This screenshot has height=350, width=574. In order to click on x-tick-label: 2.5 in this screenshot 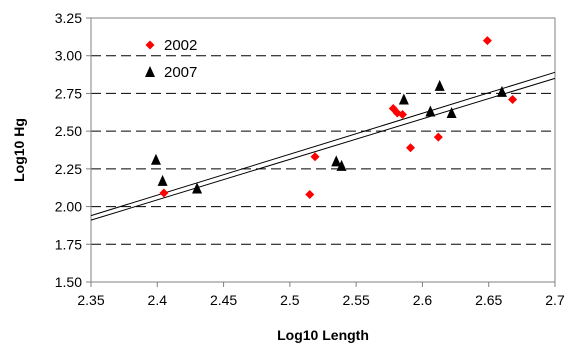, I will do `click(290, 300)`.